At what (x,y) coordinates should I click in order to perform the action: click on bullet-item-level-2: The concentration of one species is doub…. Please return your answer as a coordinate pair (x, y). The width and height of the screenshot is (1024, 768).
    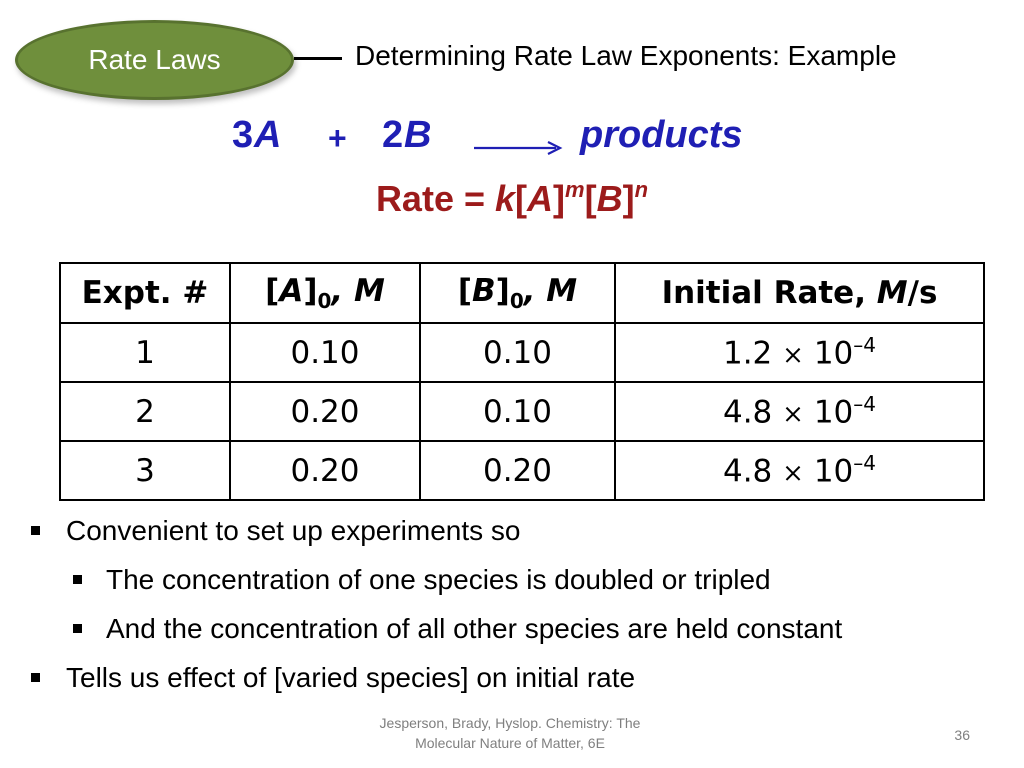
    Looking at the image, I should click on (422, 580).